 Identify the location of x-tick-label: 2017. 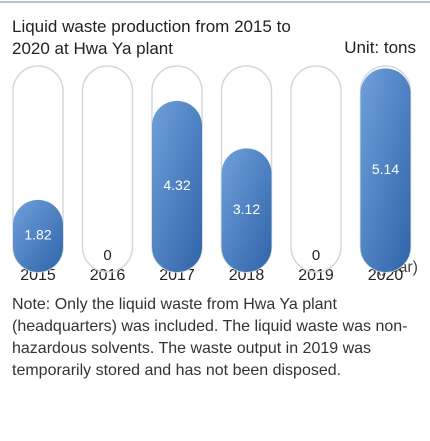
(177, 275).